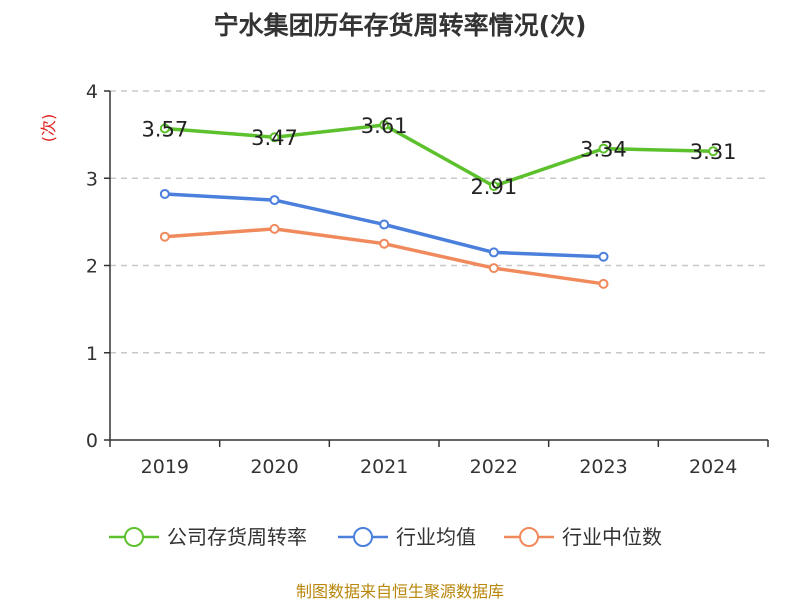  What do you see at coordinates (612, 537) in the screenshot?
I see `legend-label: 行业中位数` at bounding box center [612, 537].